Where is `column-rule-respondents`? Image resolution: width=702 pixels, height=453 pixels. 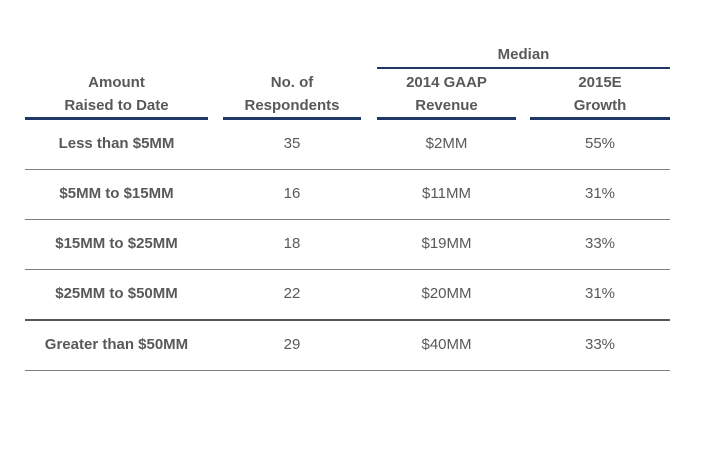 column-rule-respondents is located at coordinates (292, 118).